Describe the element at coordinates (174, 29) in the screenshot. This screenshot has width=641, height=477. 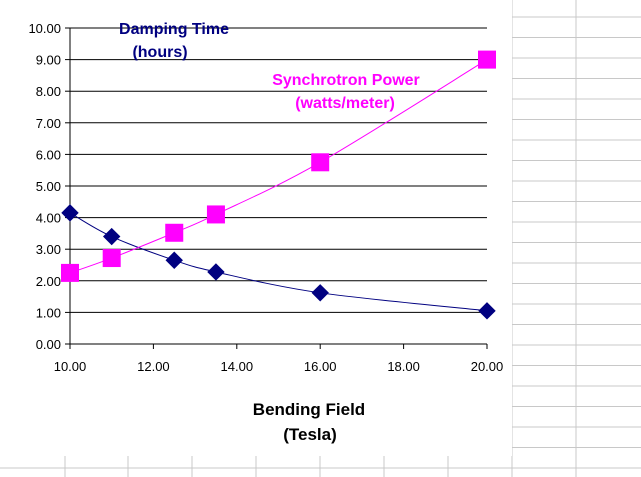
I see `damping-time-label: Damping Time` at that location.